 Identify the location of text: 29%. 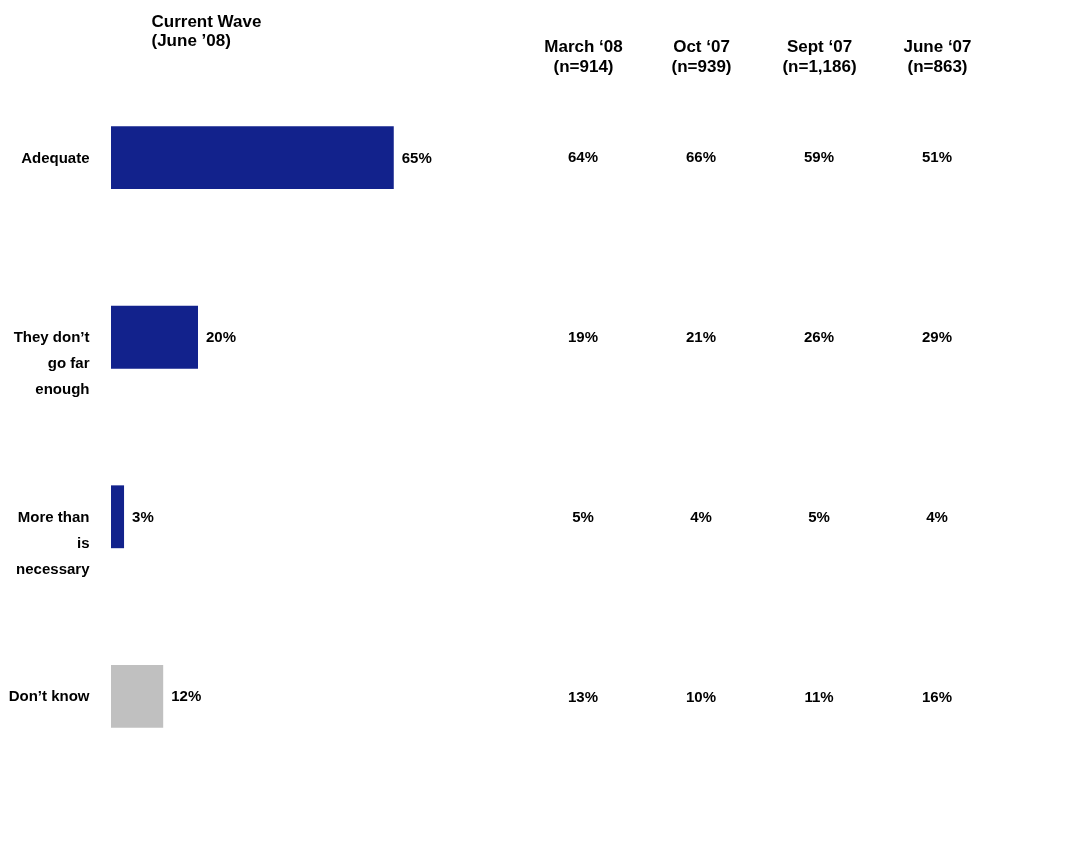
(937, 336).